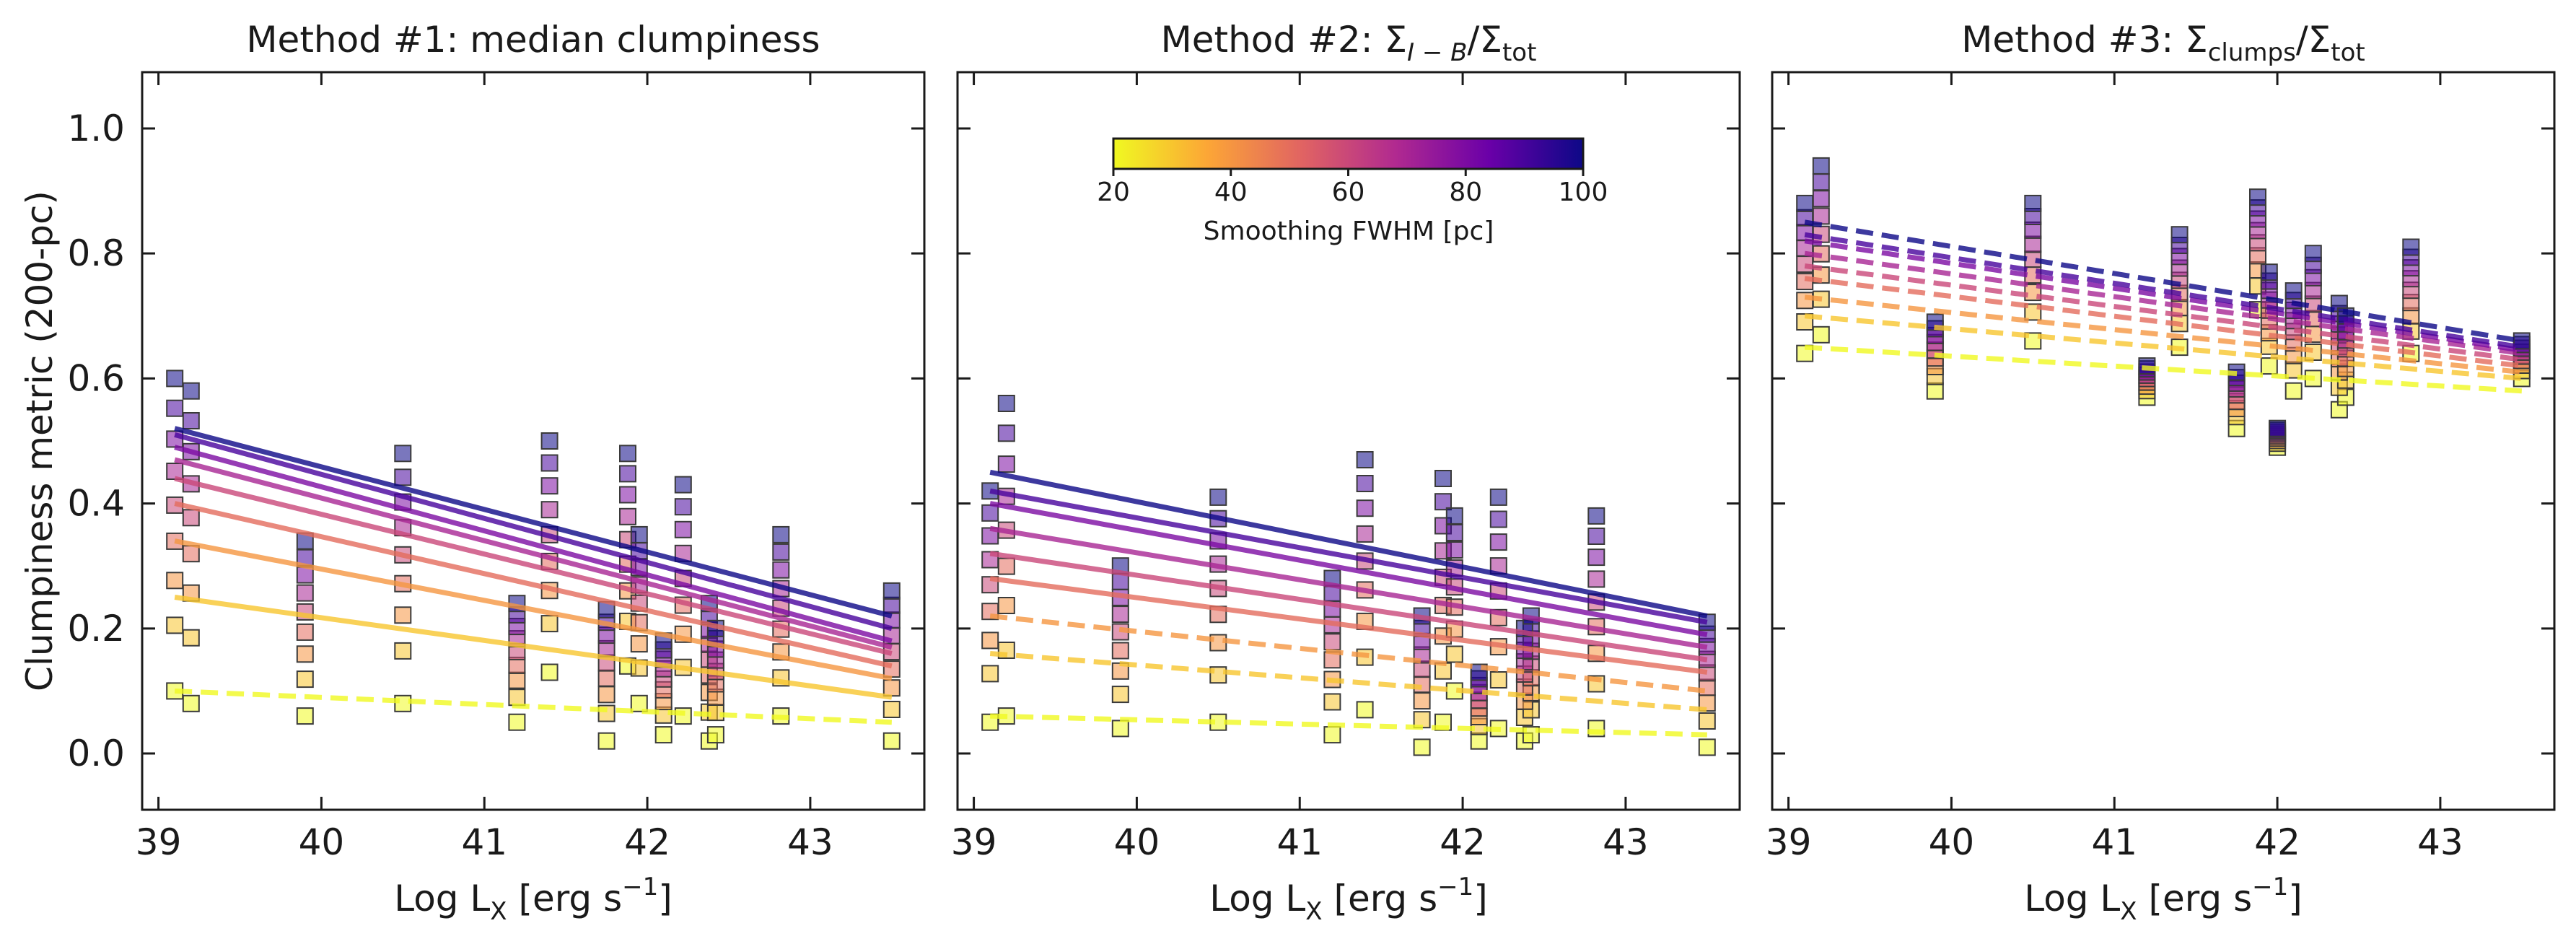 The width and height of the screenshot is (2576, 944). Describe the element at coordinates (96, 753) in the screenshot. I see `y-tick-label: 0.0` at that location.